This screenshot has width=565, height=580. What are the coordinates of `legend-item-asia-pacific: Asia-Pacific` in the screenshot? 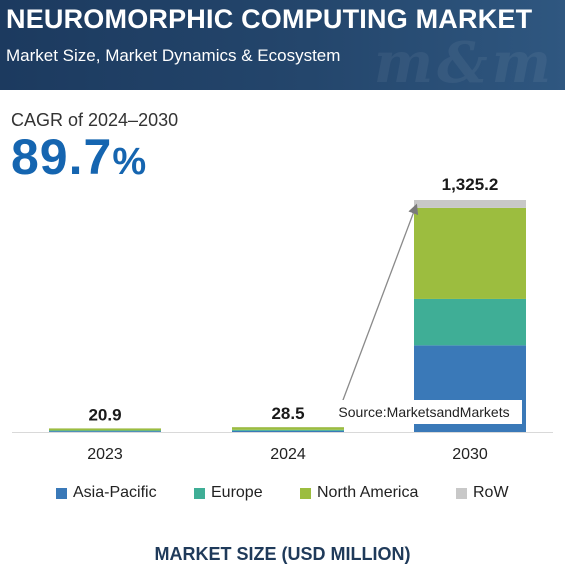 It's located at (106, 493).